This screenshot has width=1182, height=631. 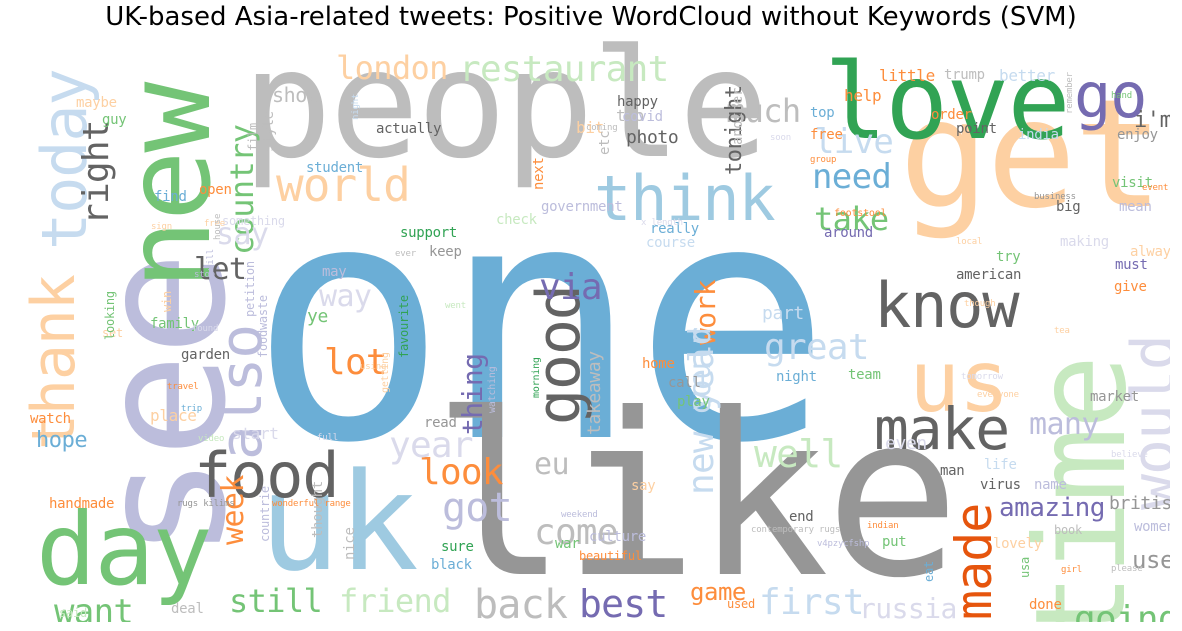 What do you see at coordinates (1135, 207) in the screenshot?
I see `word: mean` at bounding box center [1135, 207].